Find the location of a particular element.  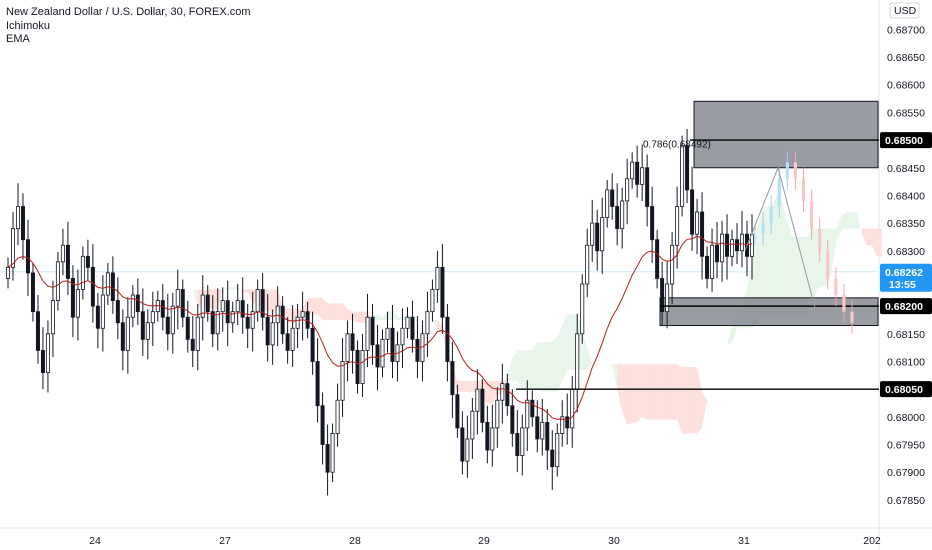

price-tick-label: 0.67950 is located at coordinates (906, 446).